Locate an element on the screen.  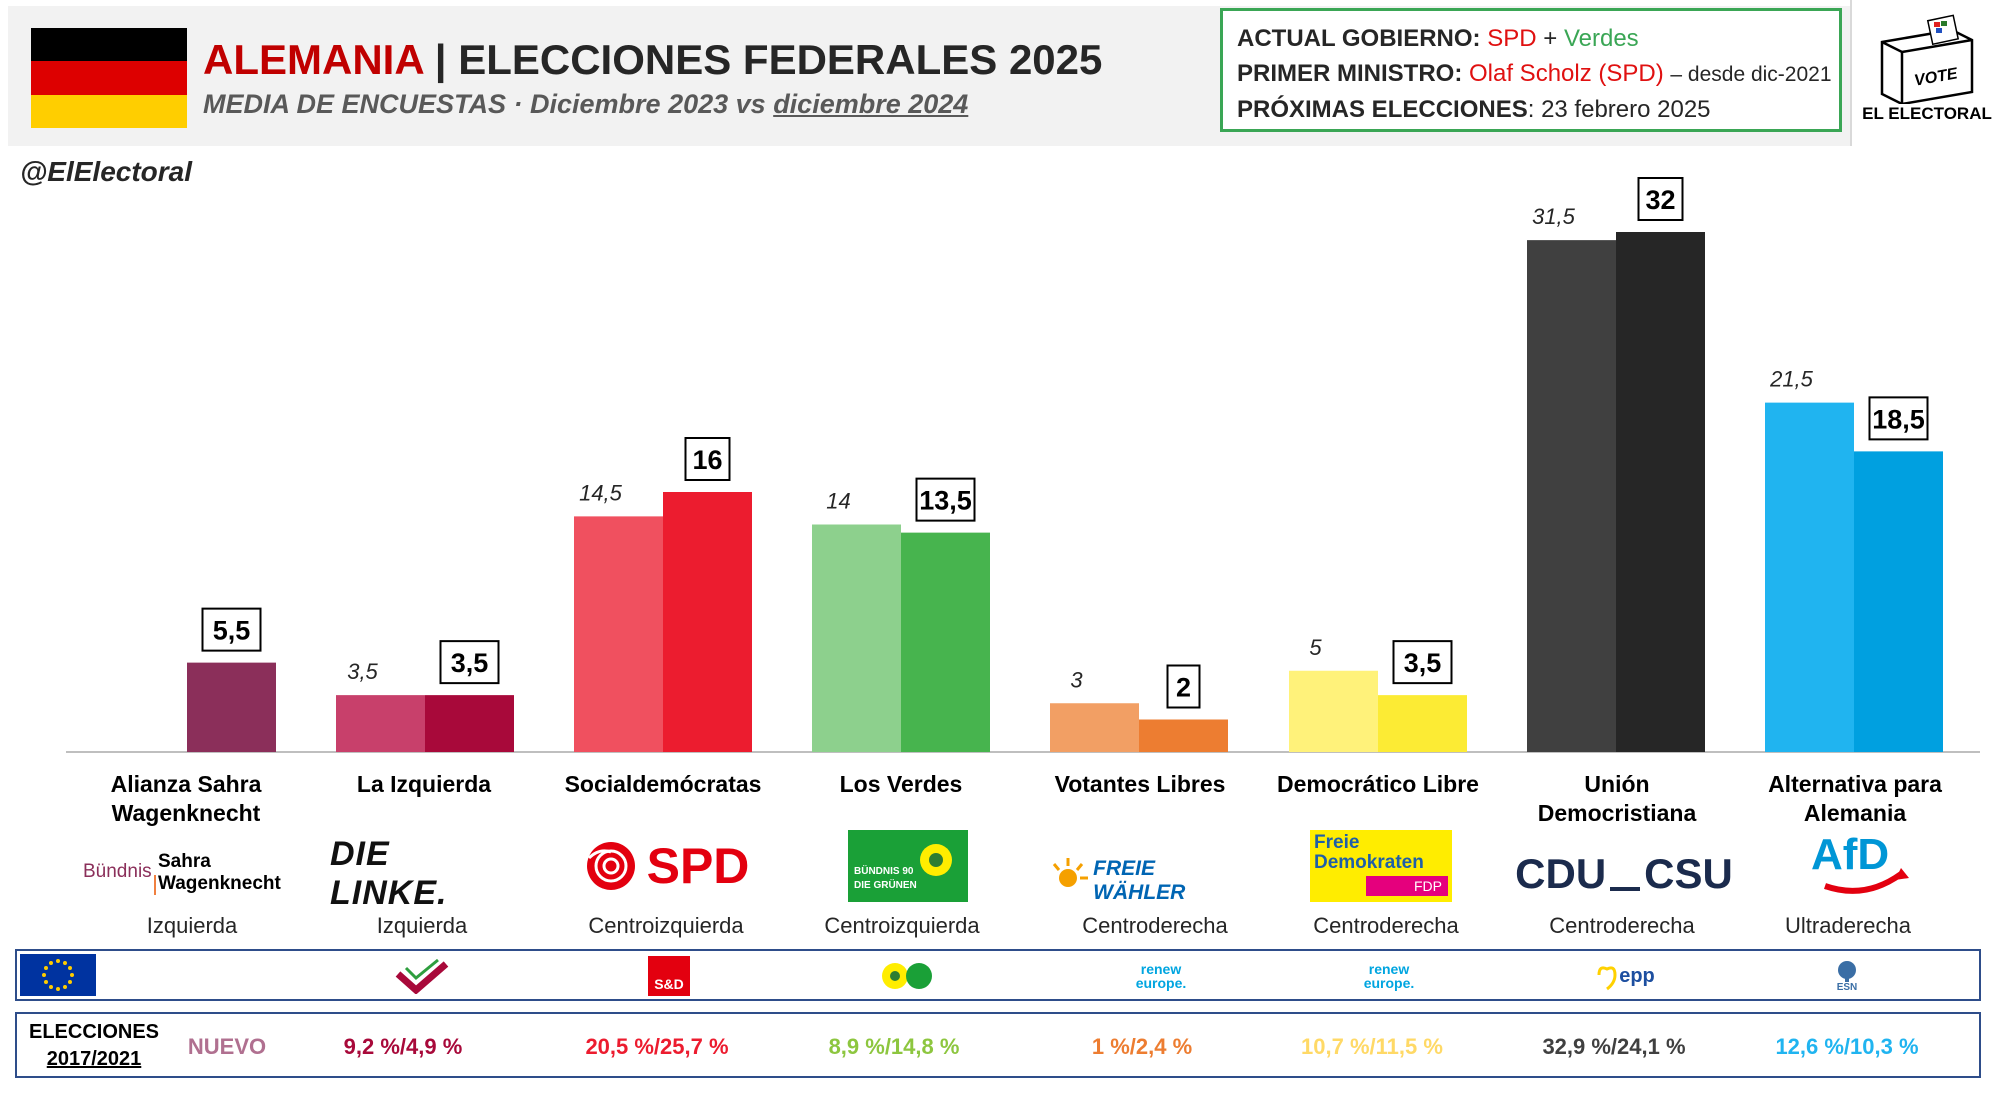
data-label-2023: 5 is located at coordinates (1315, 647).